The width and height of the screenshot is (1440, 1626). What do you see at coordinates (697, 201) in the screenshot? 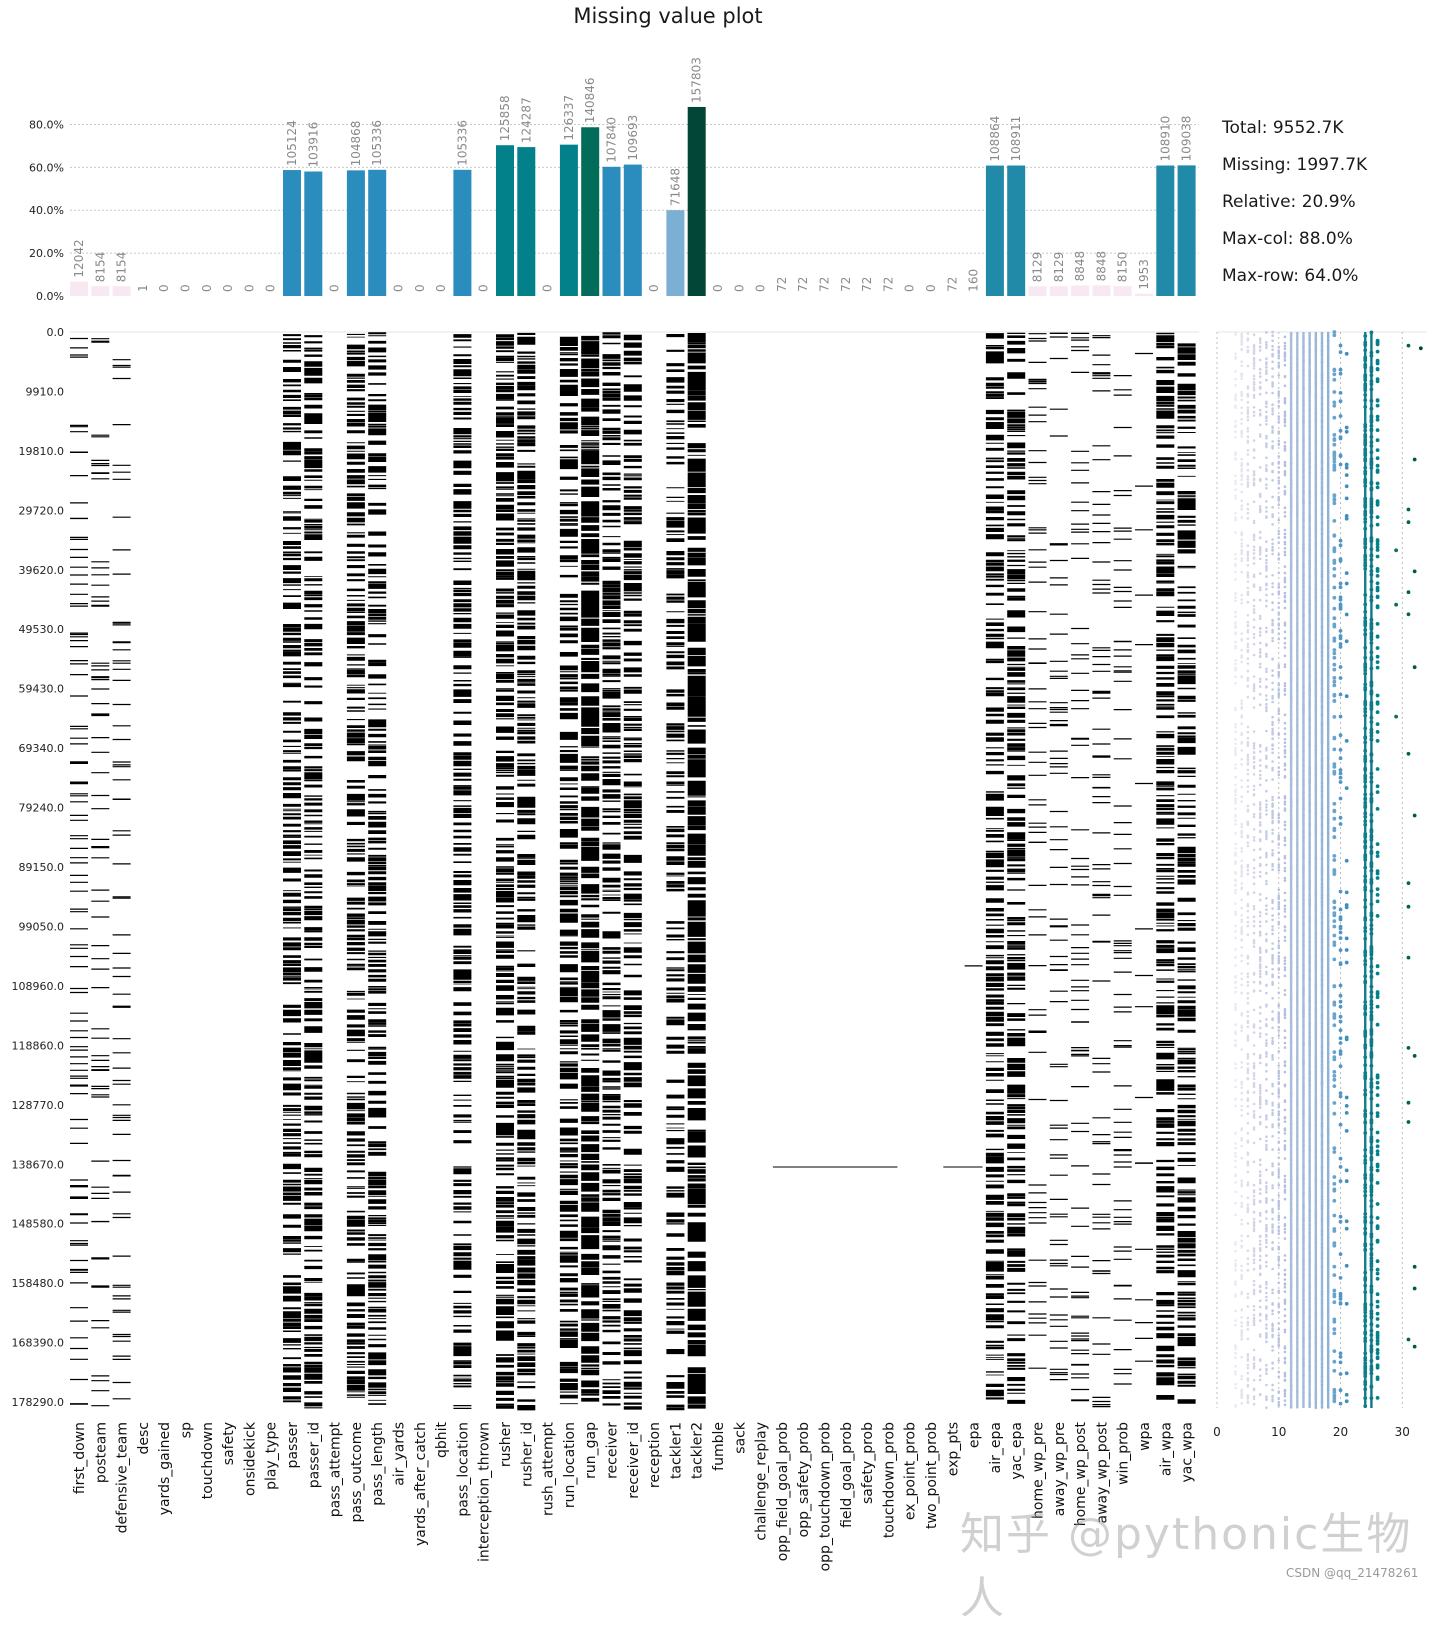
I see `bar-tackler2` at bounding box center [697, 201].